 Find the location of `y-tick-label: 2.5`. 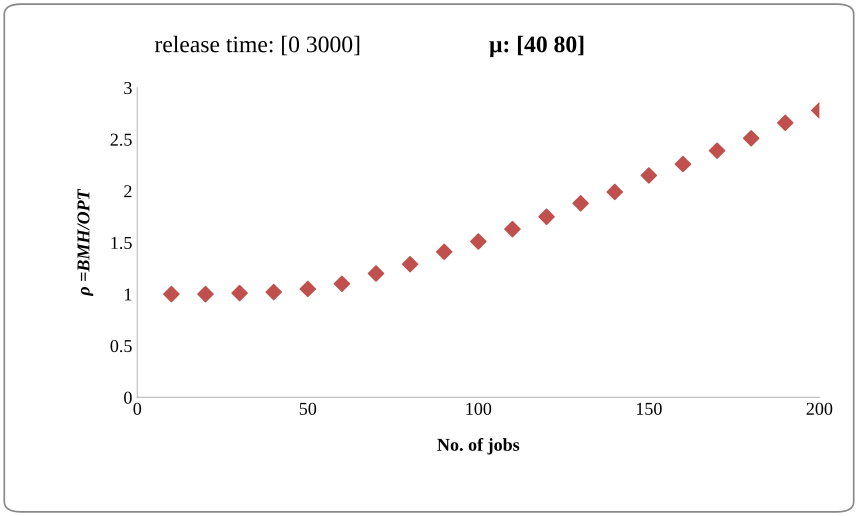

y-tick-label: 2.5 is located at coordinates (121, 140).